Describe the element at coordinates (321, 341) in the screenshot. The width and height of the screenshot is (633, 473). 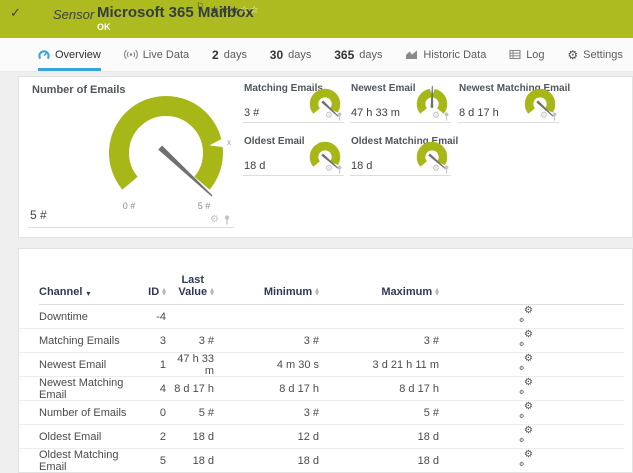
I see `table-row: Matching Emails 3 3 # 3 # 3 # ⚙ ⚙` at that location.